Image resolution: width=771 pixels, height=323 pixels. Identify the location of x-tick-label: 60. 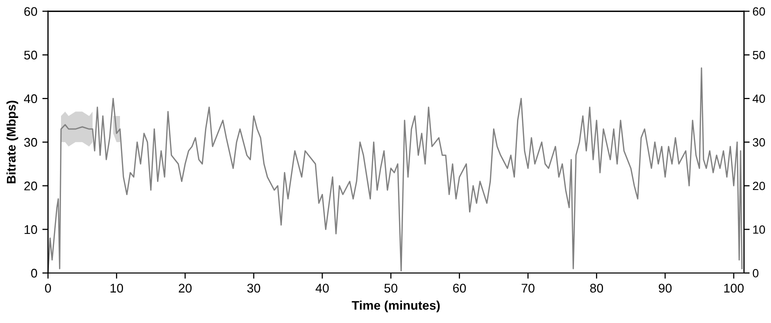
(459, 288).